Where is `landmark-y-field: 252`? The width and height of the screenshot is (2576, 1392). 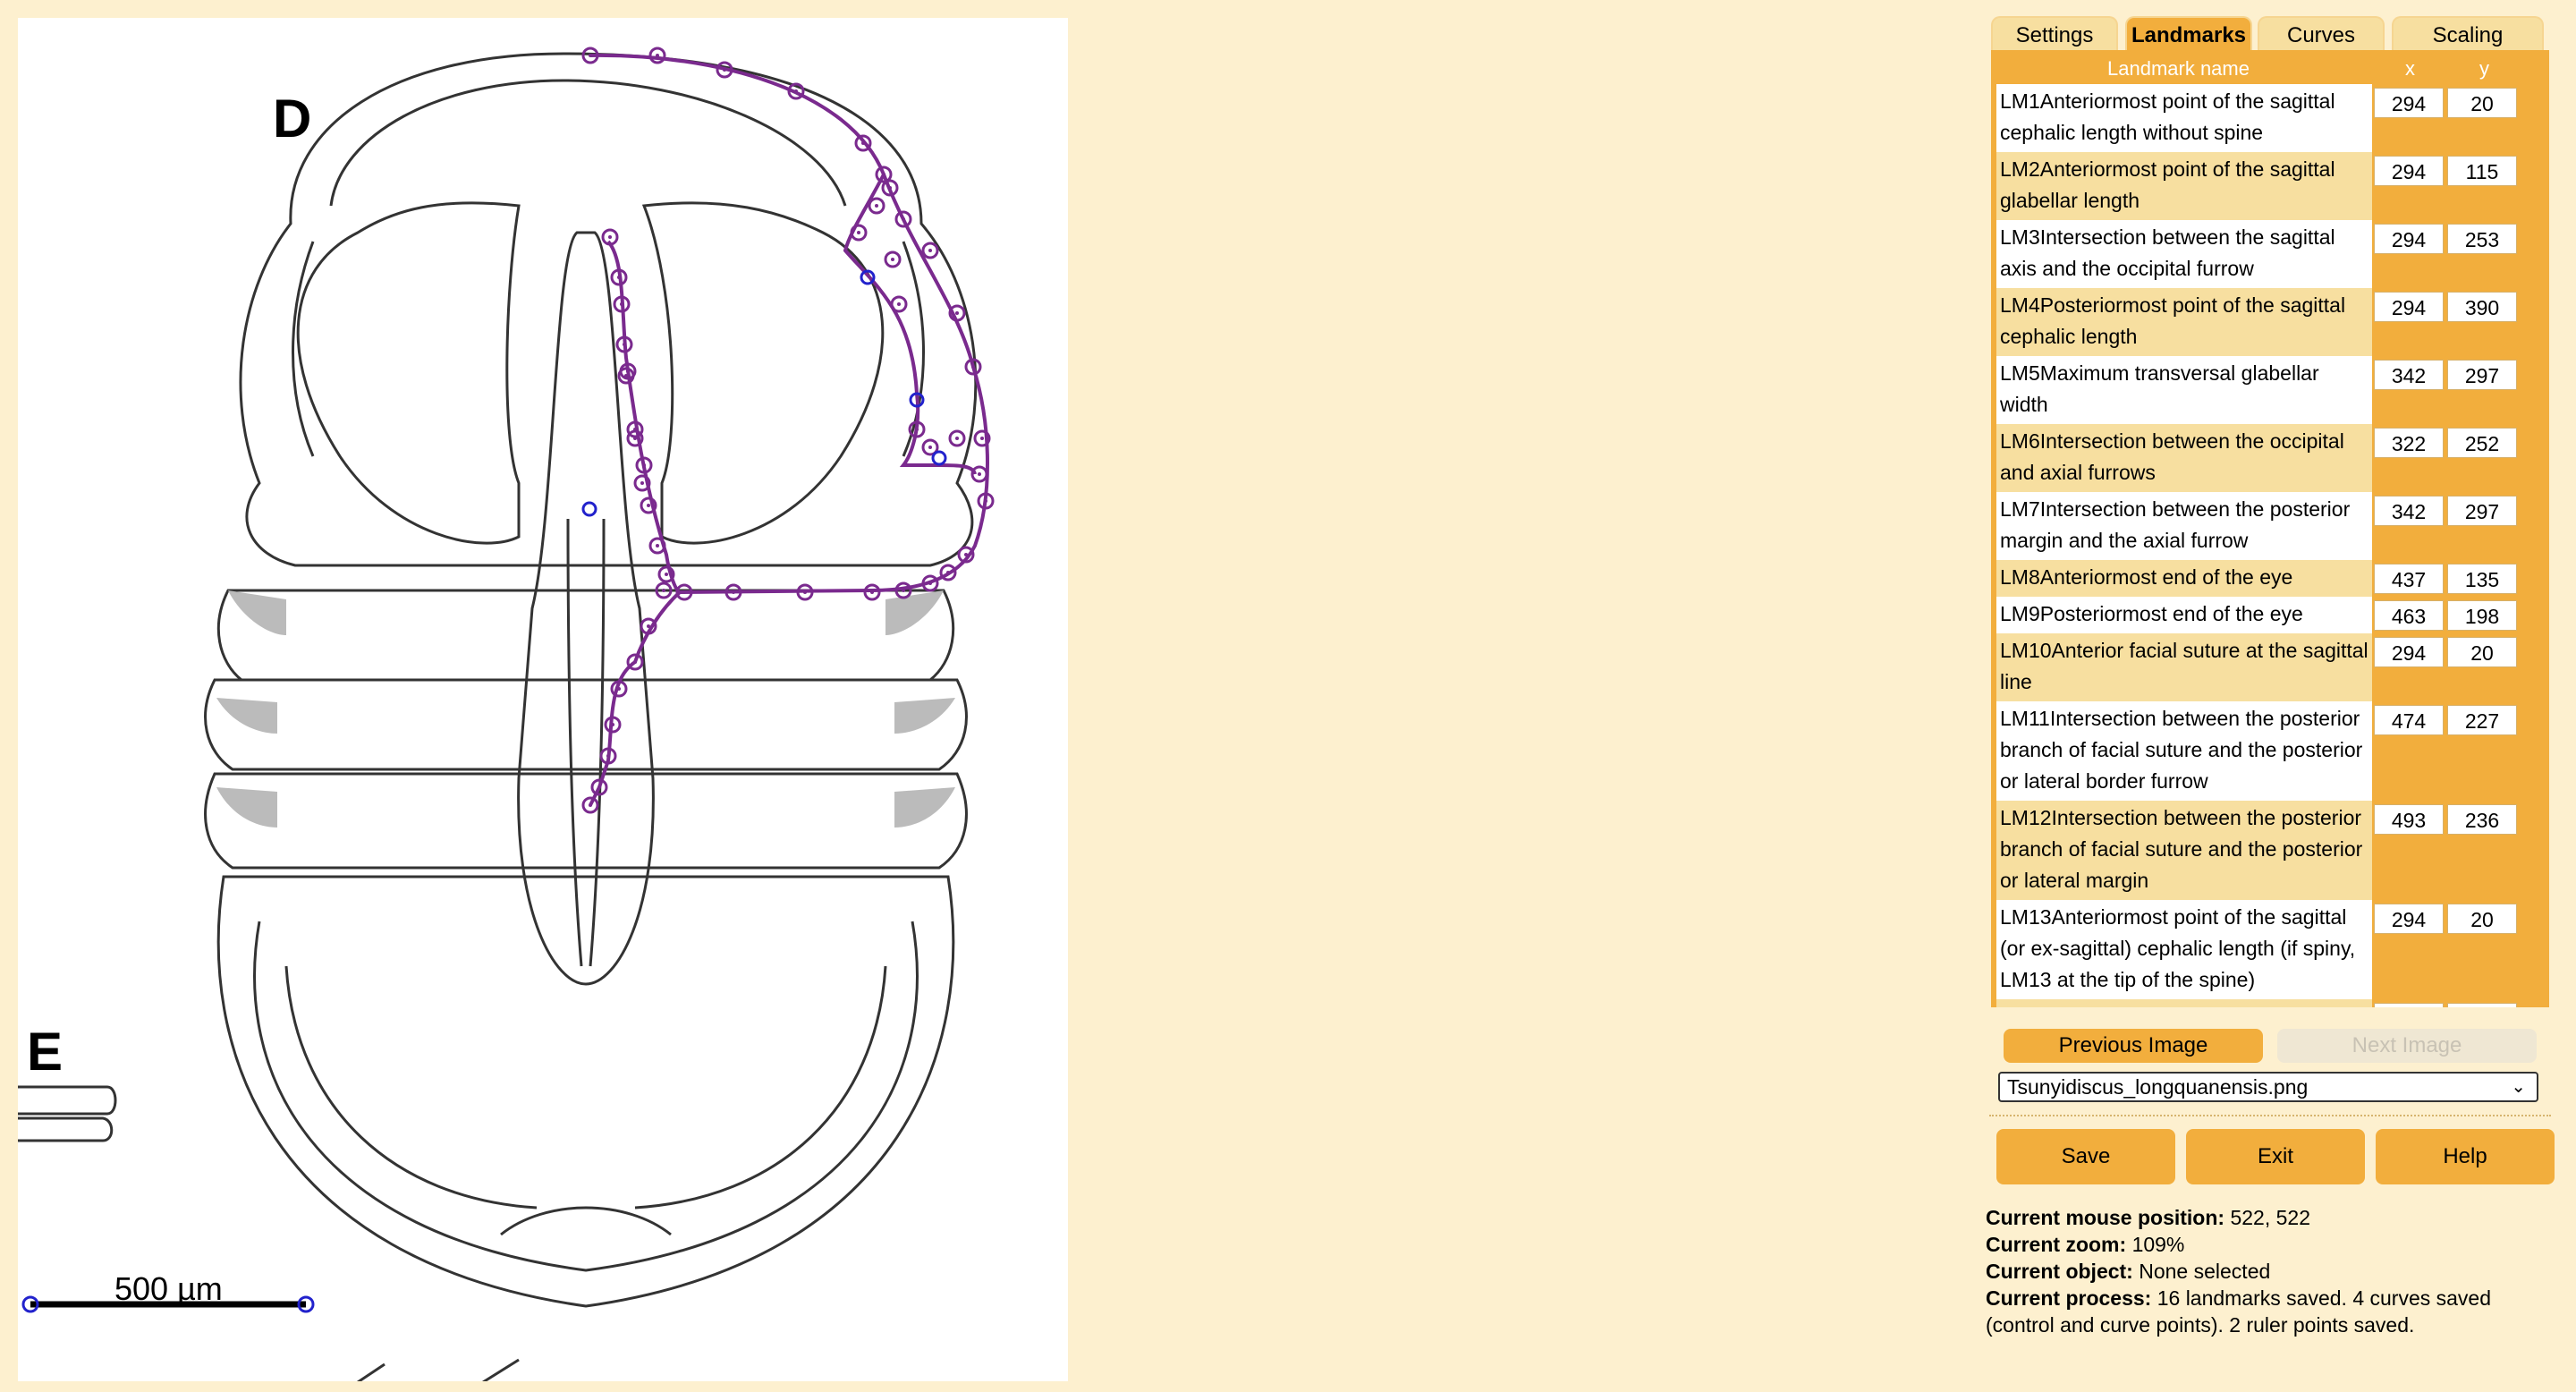
landmark-y-field: 252 is located at coordinates (2482, 443).